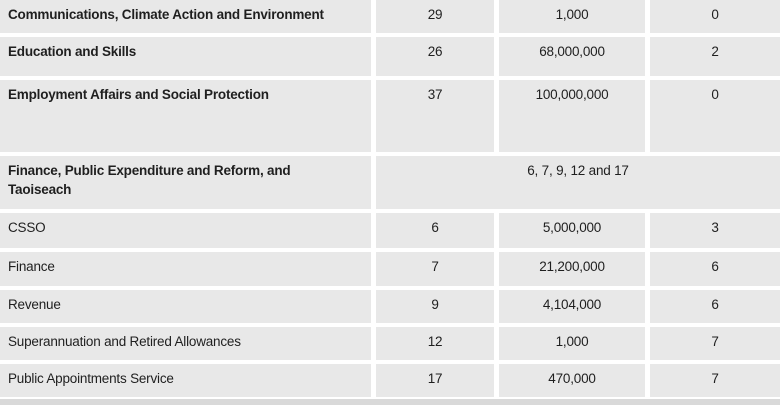  What do you see at coordinates (185, 56) in the screenshot?
I see `department-cell: Education and Skills` at bounding box center [185, 56].